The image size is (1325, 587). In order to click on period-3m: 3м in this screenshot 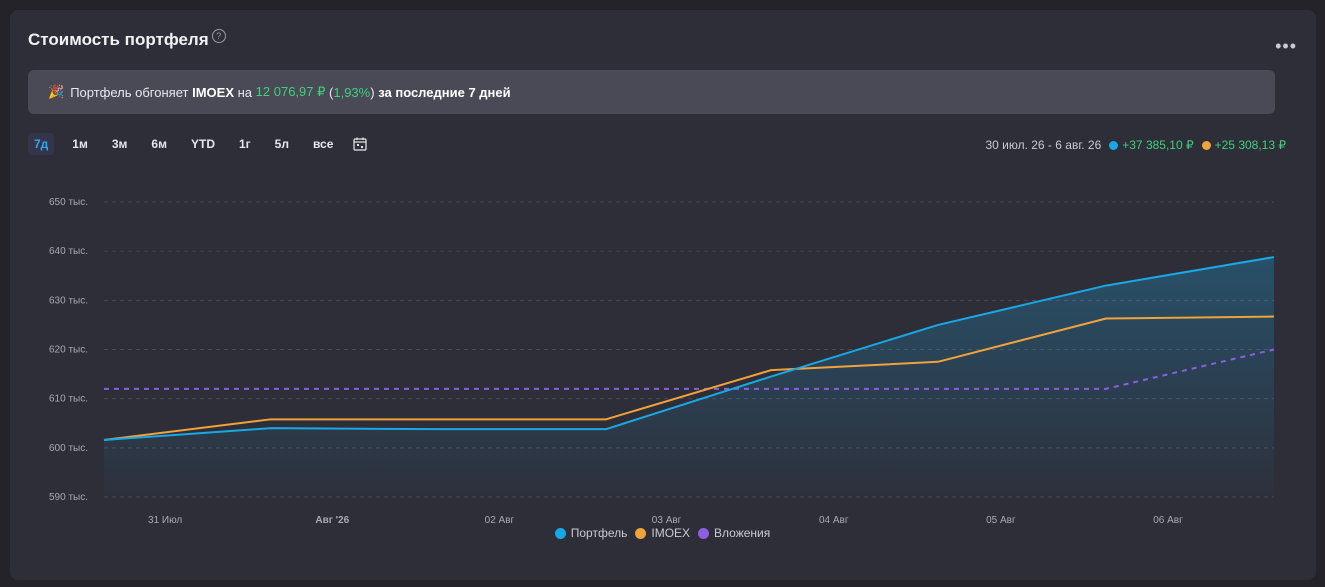, I will do `click(119, 144)`.